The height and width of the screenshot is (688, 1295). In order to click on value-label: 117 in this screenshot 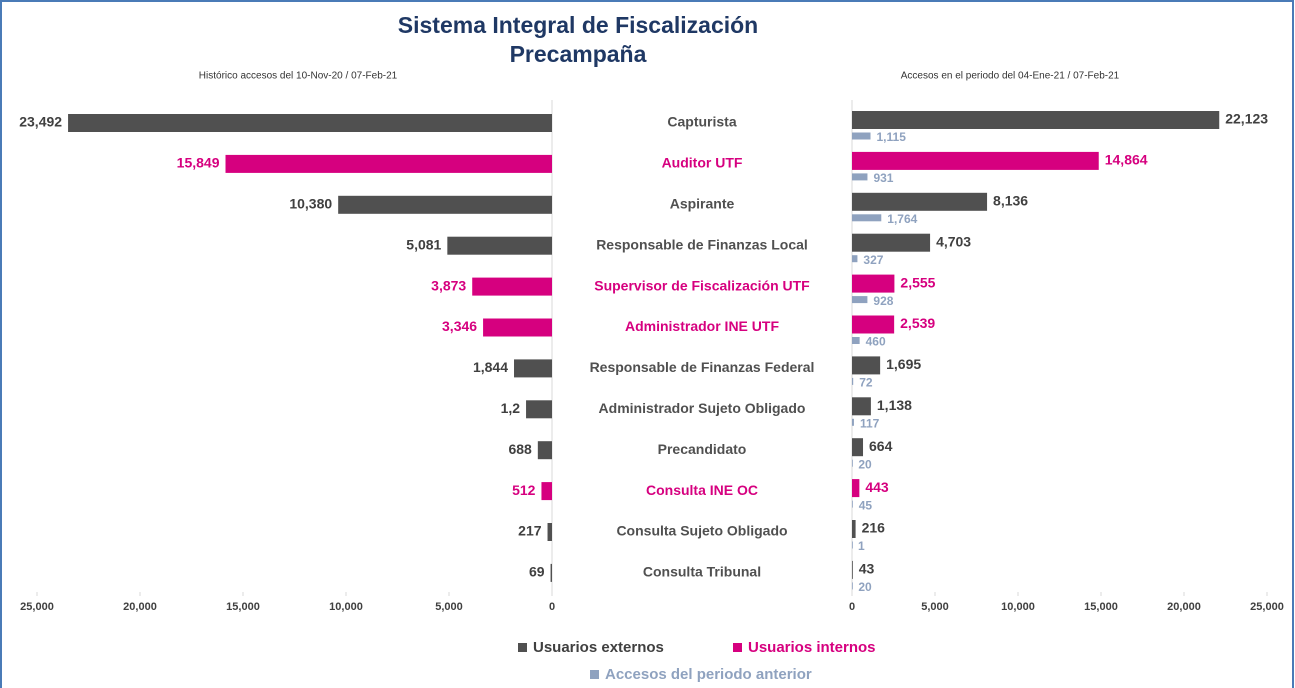, I will do `click(870, 423)`.